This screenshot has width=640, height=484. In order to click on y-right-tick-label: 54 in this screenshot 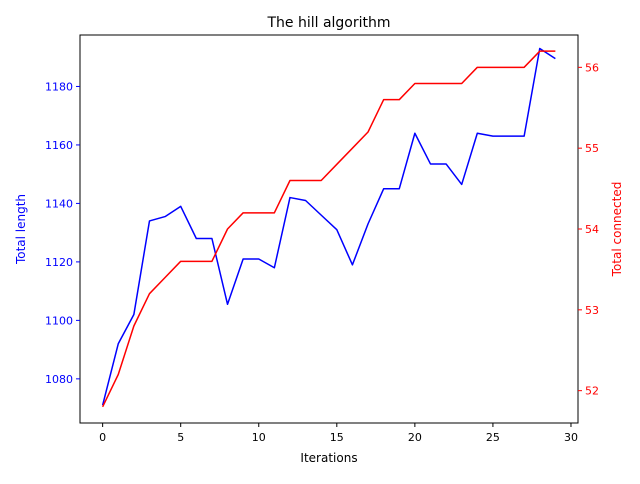, I will do `click(592, 229)`.